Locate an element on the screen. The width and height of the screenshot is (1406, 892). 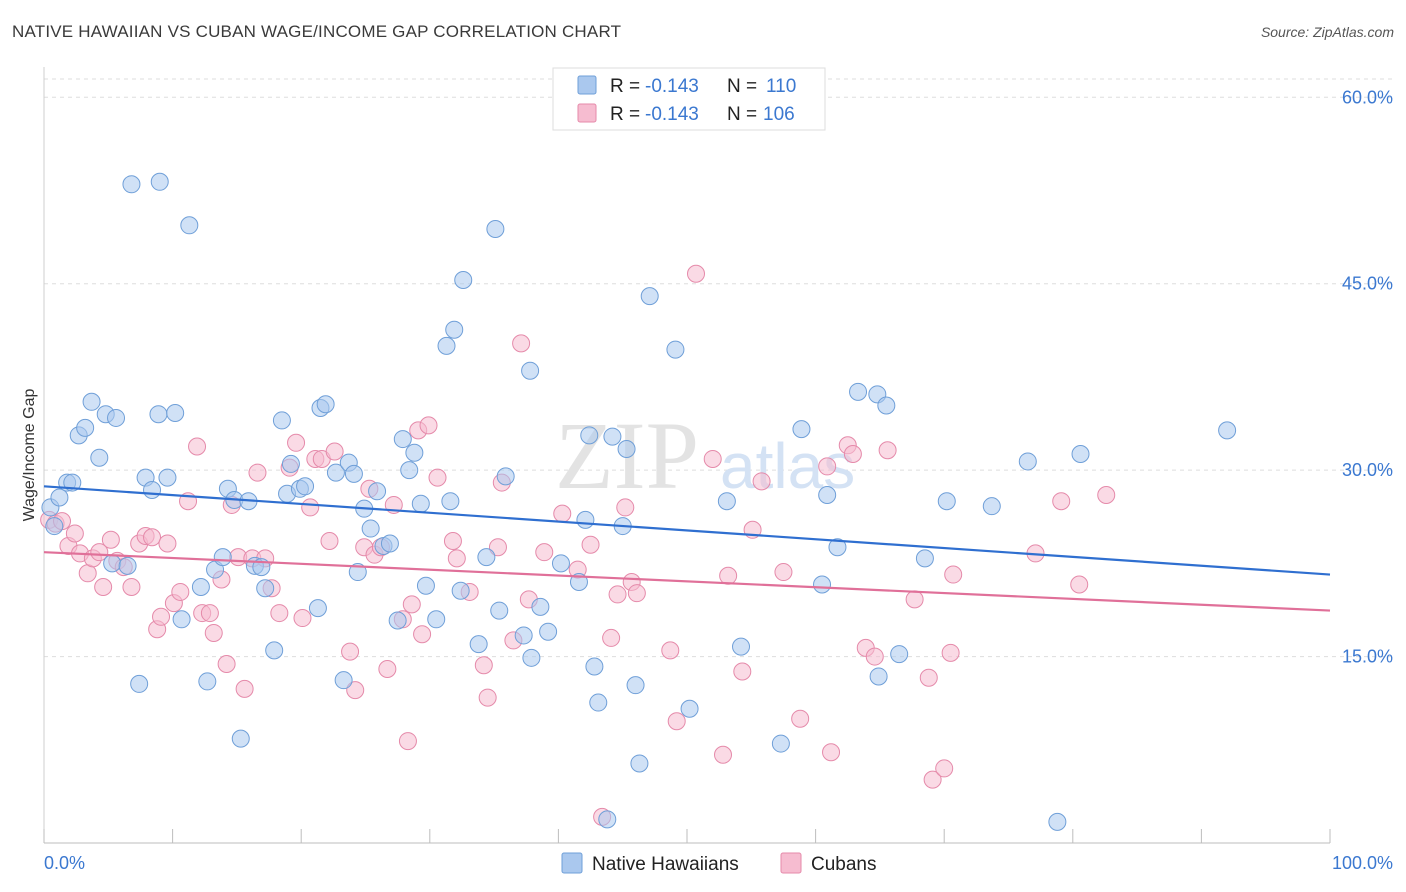
y-tick-label: 45.0% is located at coordinates (1367, 284).